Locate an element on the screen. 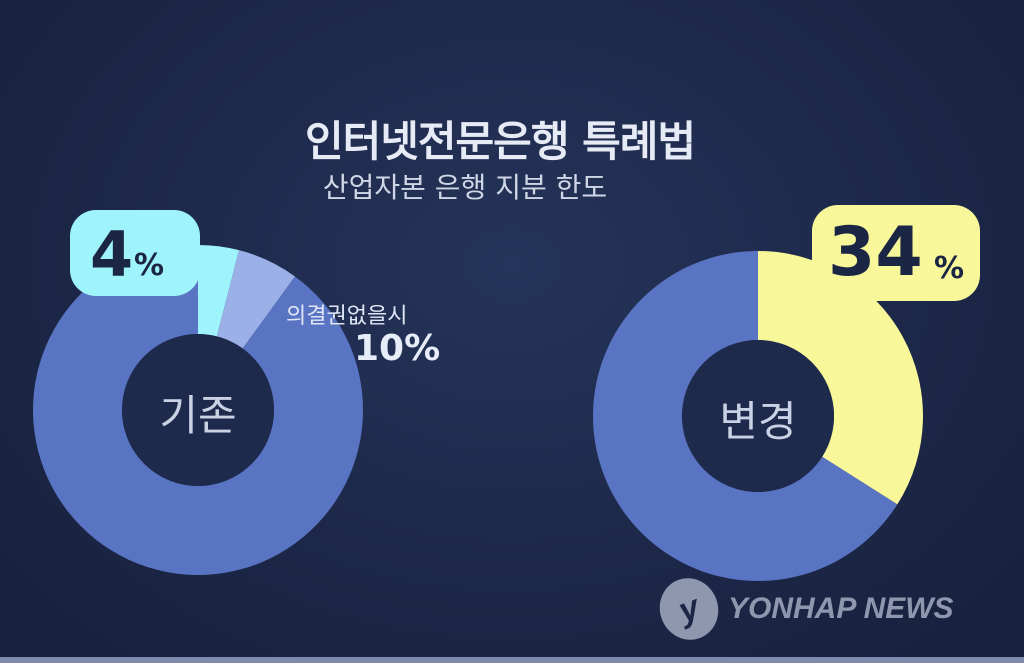  yonhap-logo: y YONHAP NEWS is located at coordinates (802, 609).